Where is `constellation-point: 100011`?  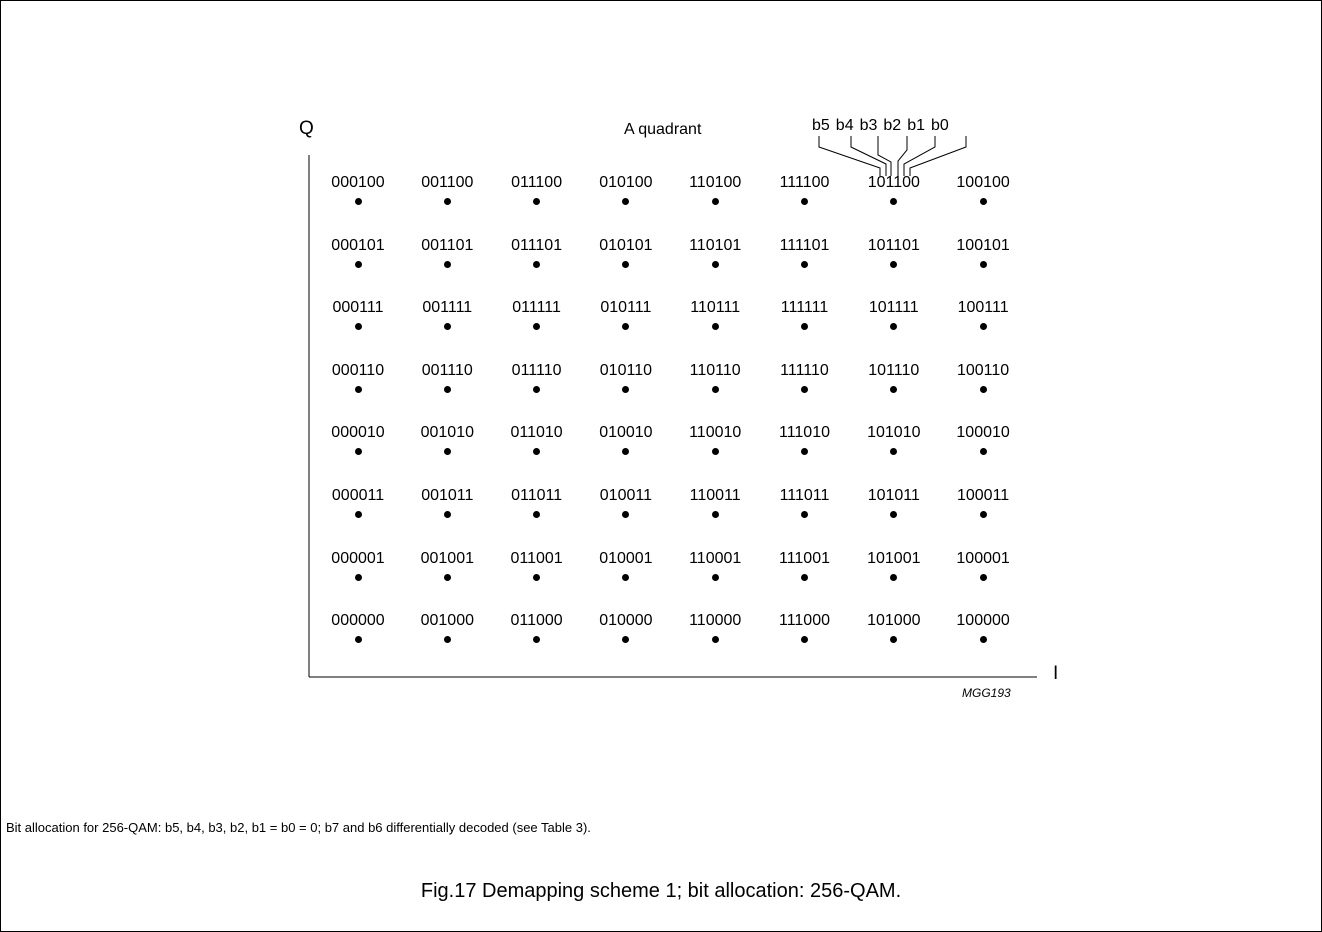 constellation-point: 100011 is located at coordinates (983, 502).